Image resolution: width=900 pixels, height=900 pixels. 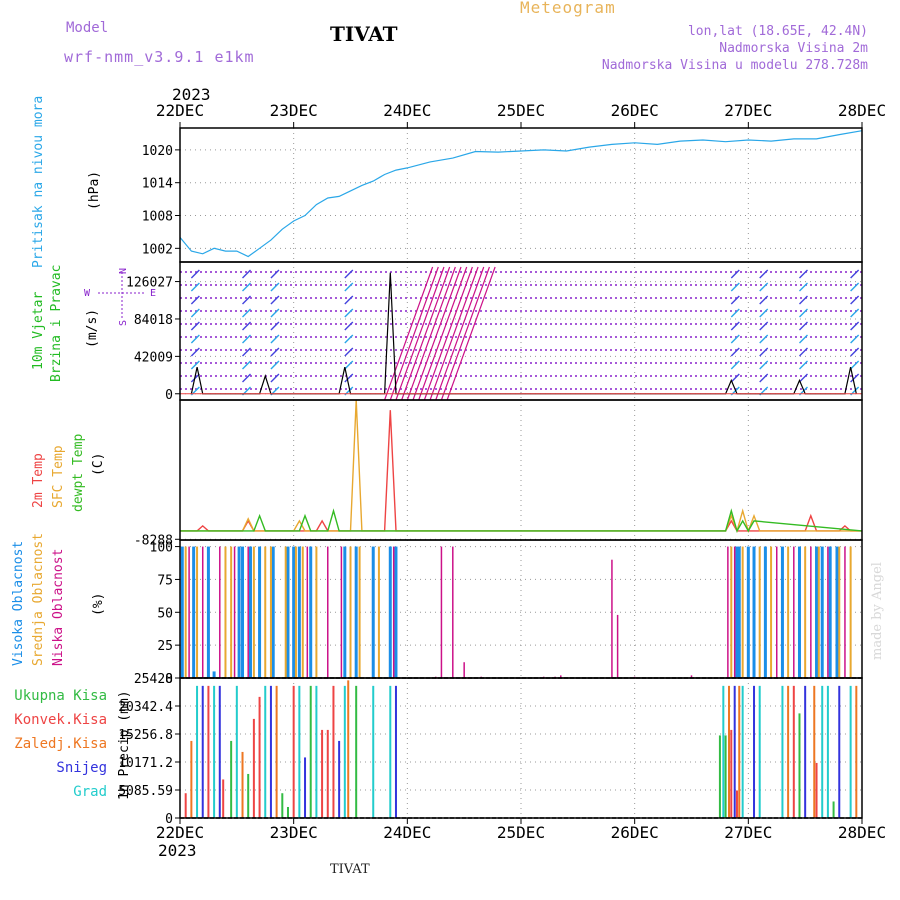 What do you see at coordinates (350, 869) in the screenshot?
I see `footer-station: TIVAT` at bounding box center [350, 869].